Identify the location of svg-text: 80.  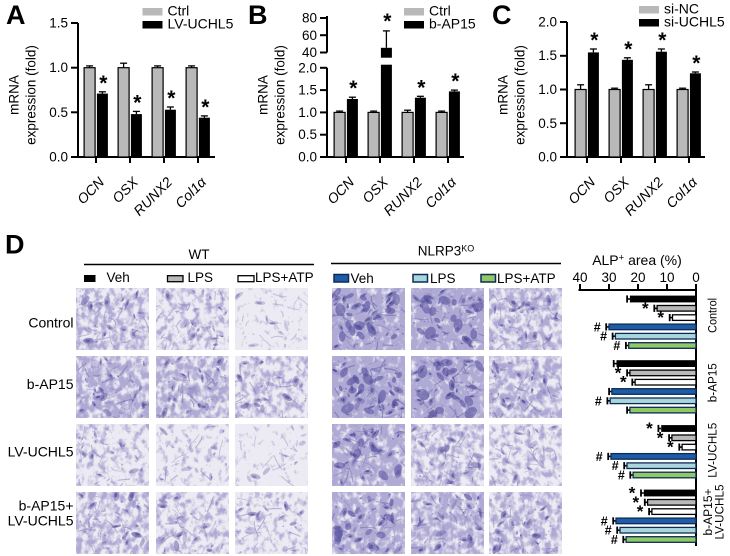
(309, 18).